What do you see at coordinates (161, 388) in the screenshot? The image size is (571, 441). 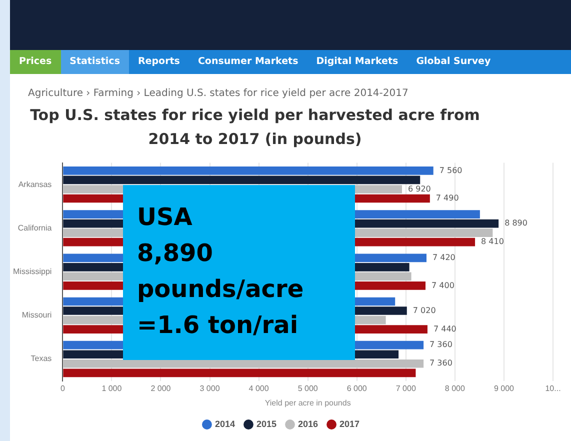 I see `x-tick-label: 2 000` at bounding box center [161, 388].